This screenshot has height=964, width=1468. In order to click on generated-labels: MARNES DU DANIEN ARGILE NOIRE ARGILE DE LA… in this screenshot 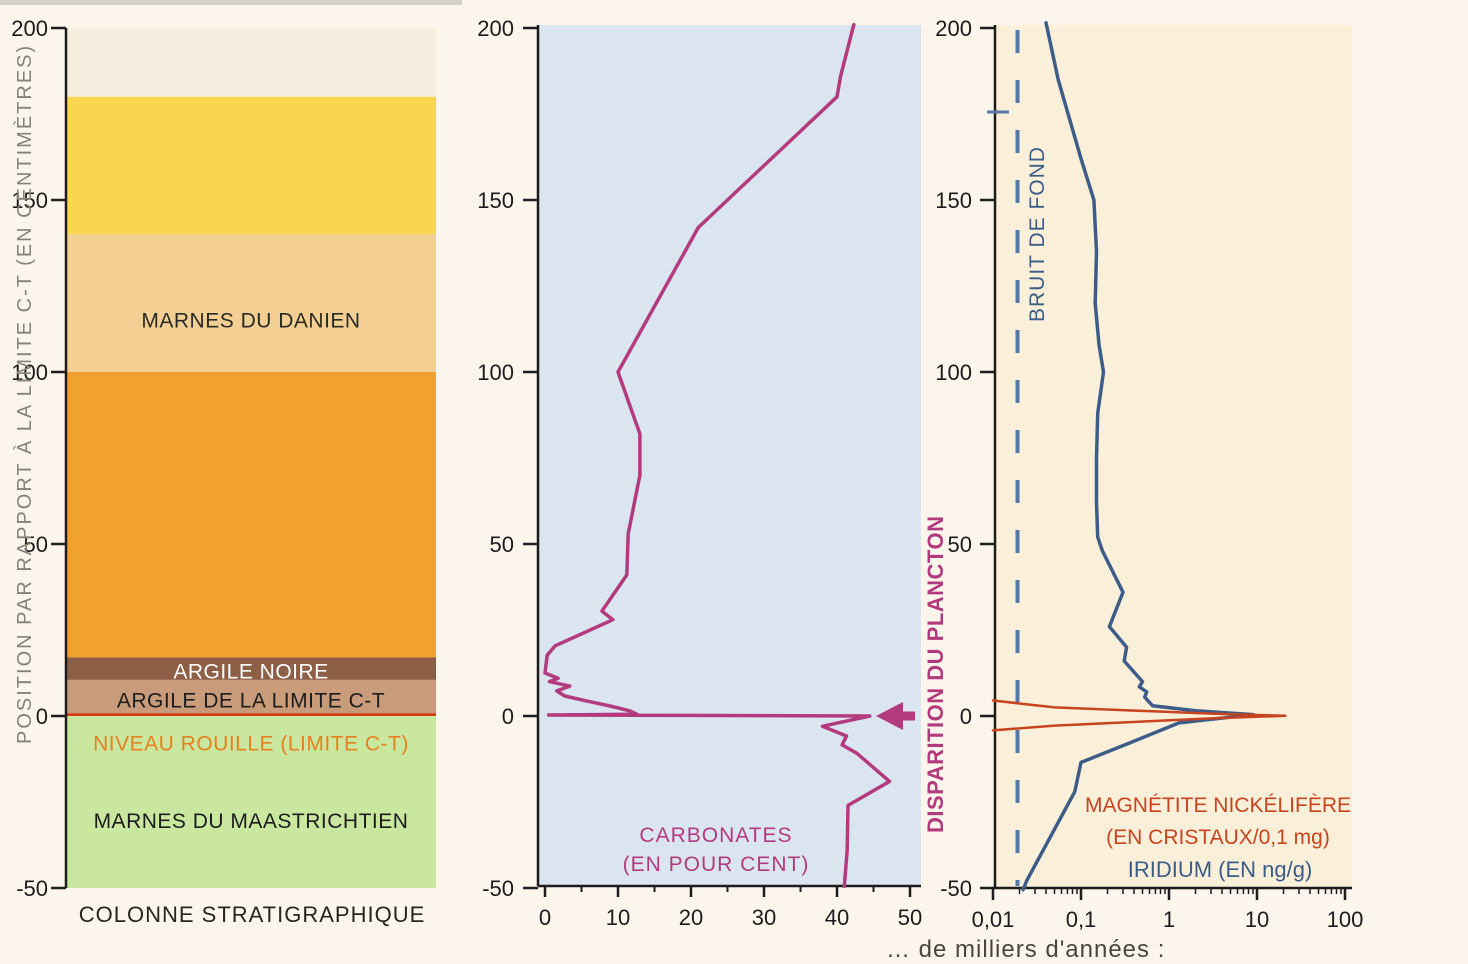, I will do `click(251, 571)`.